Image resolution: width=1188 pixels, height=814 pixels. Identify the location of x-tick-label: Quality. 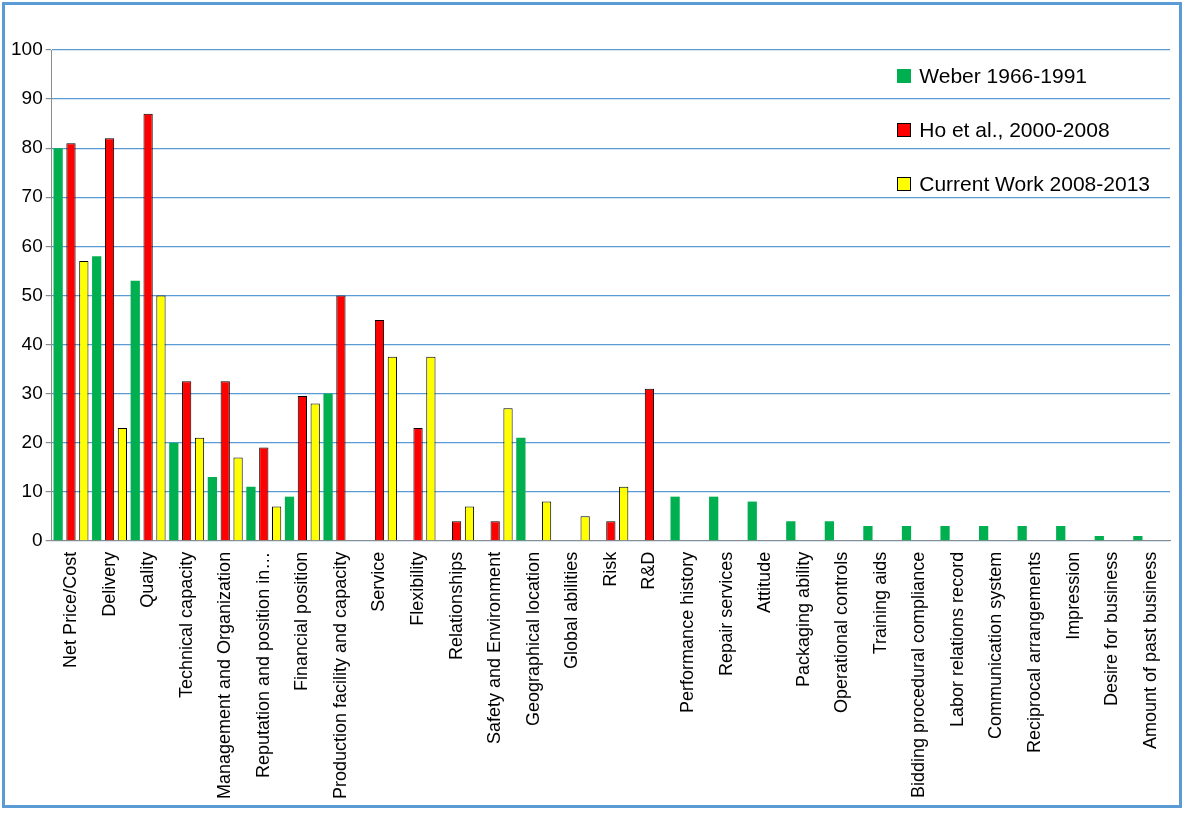
(147, 579).